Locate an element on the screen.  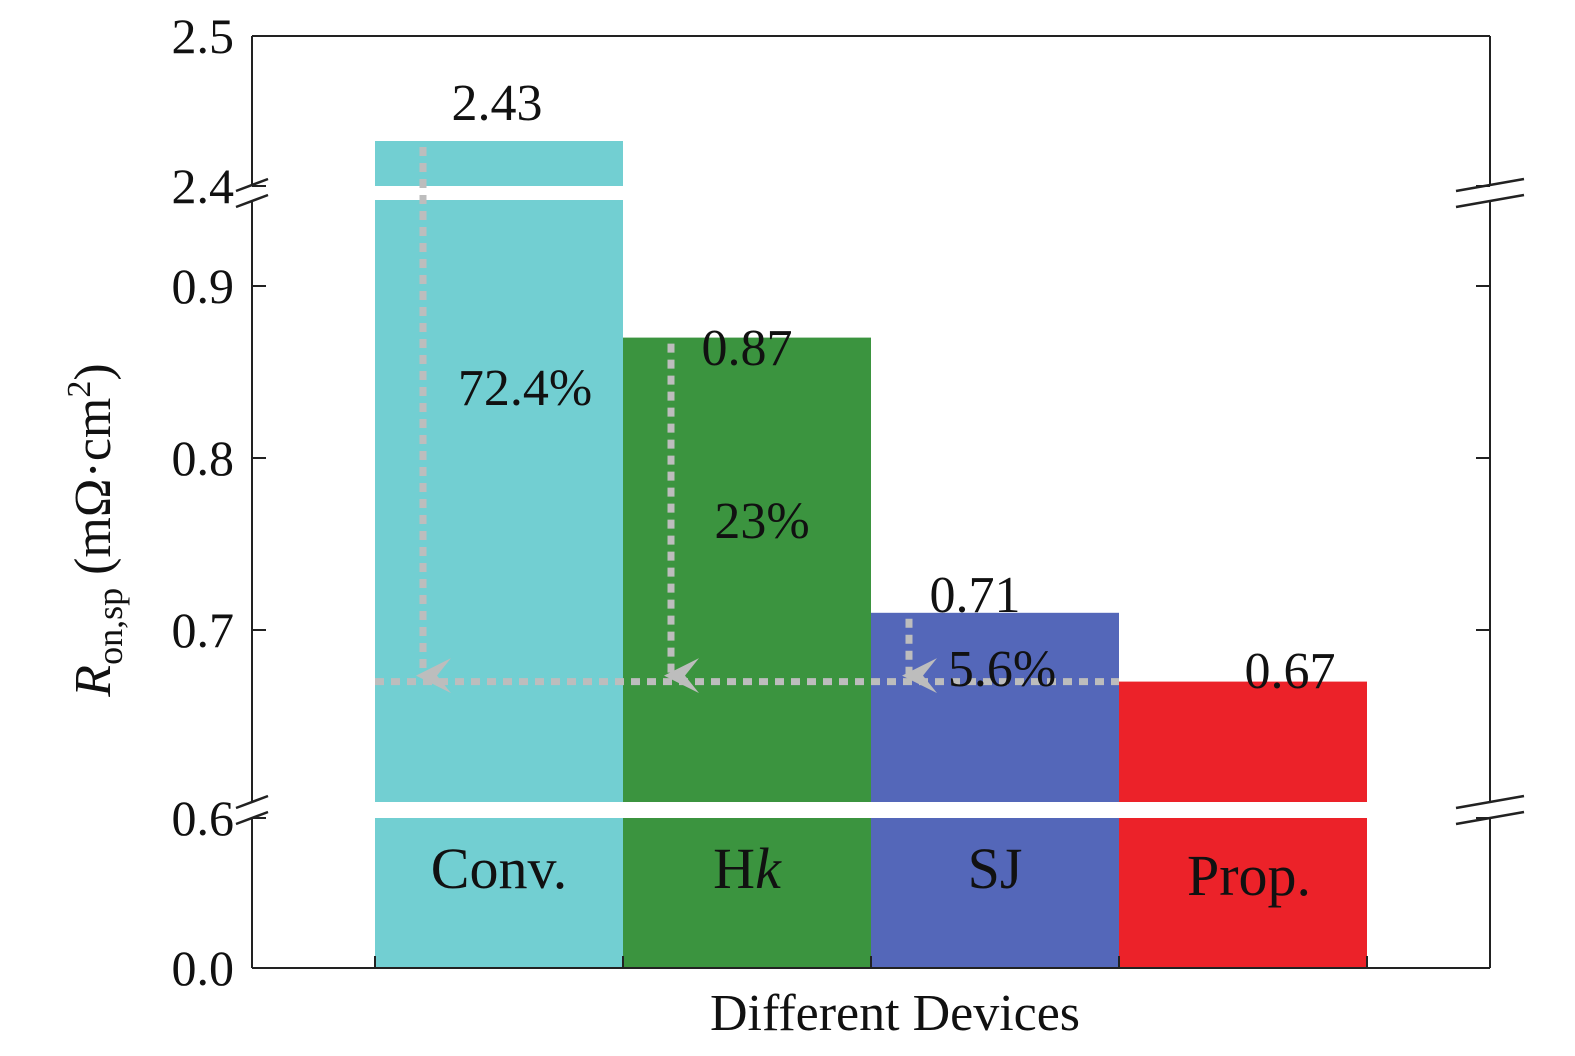
value-label-2: 0.71 is located at coordinates (975, 595).